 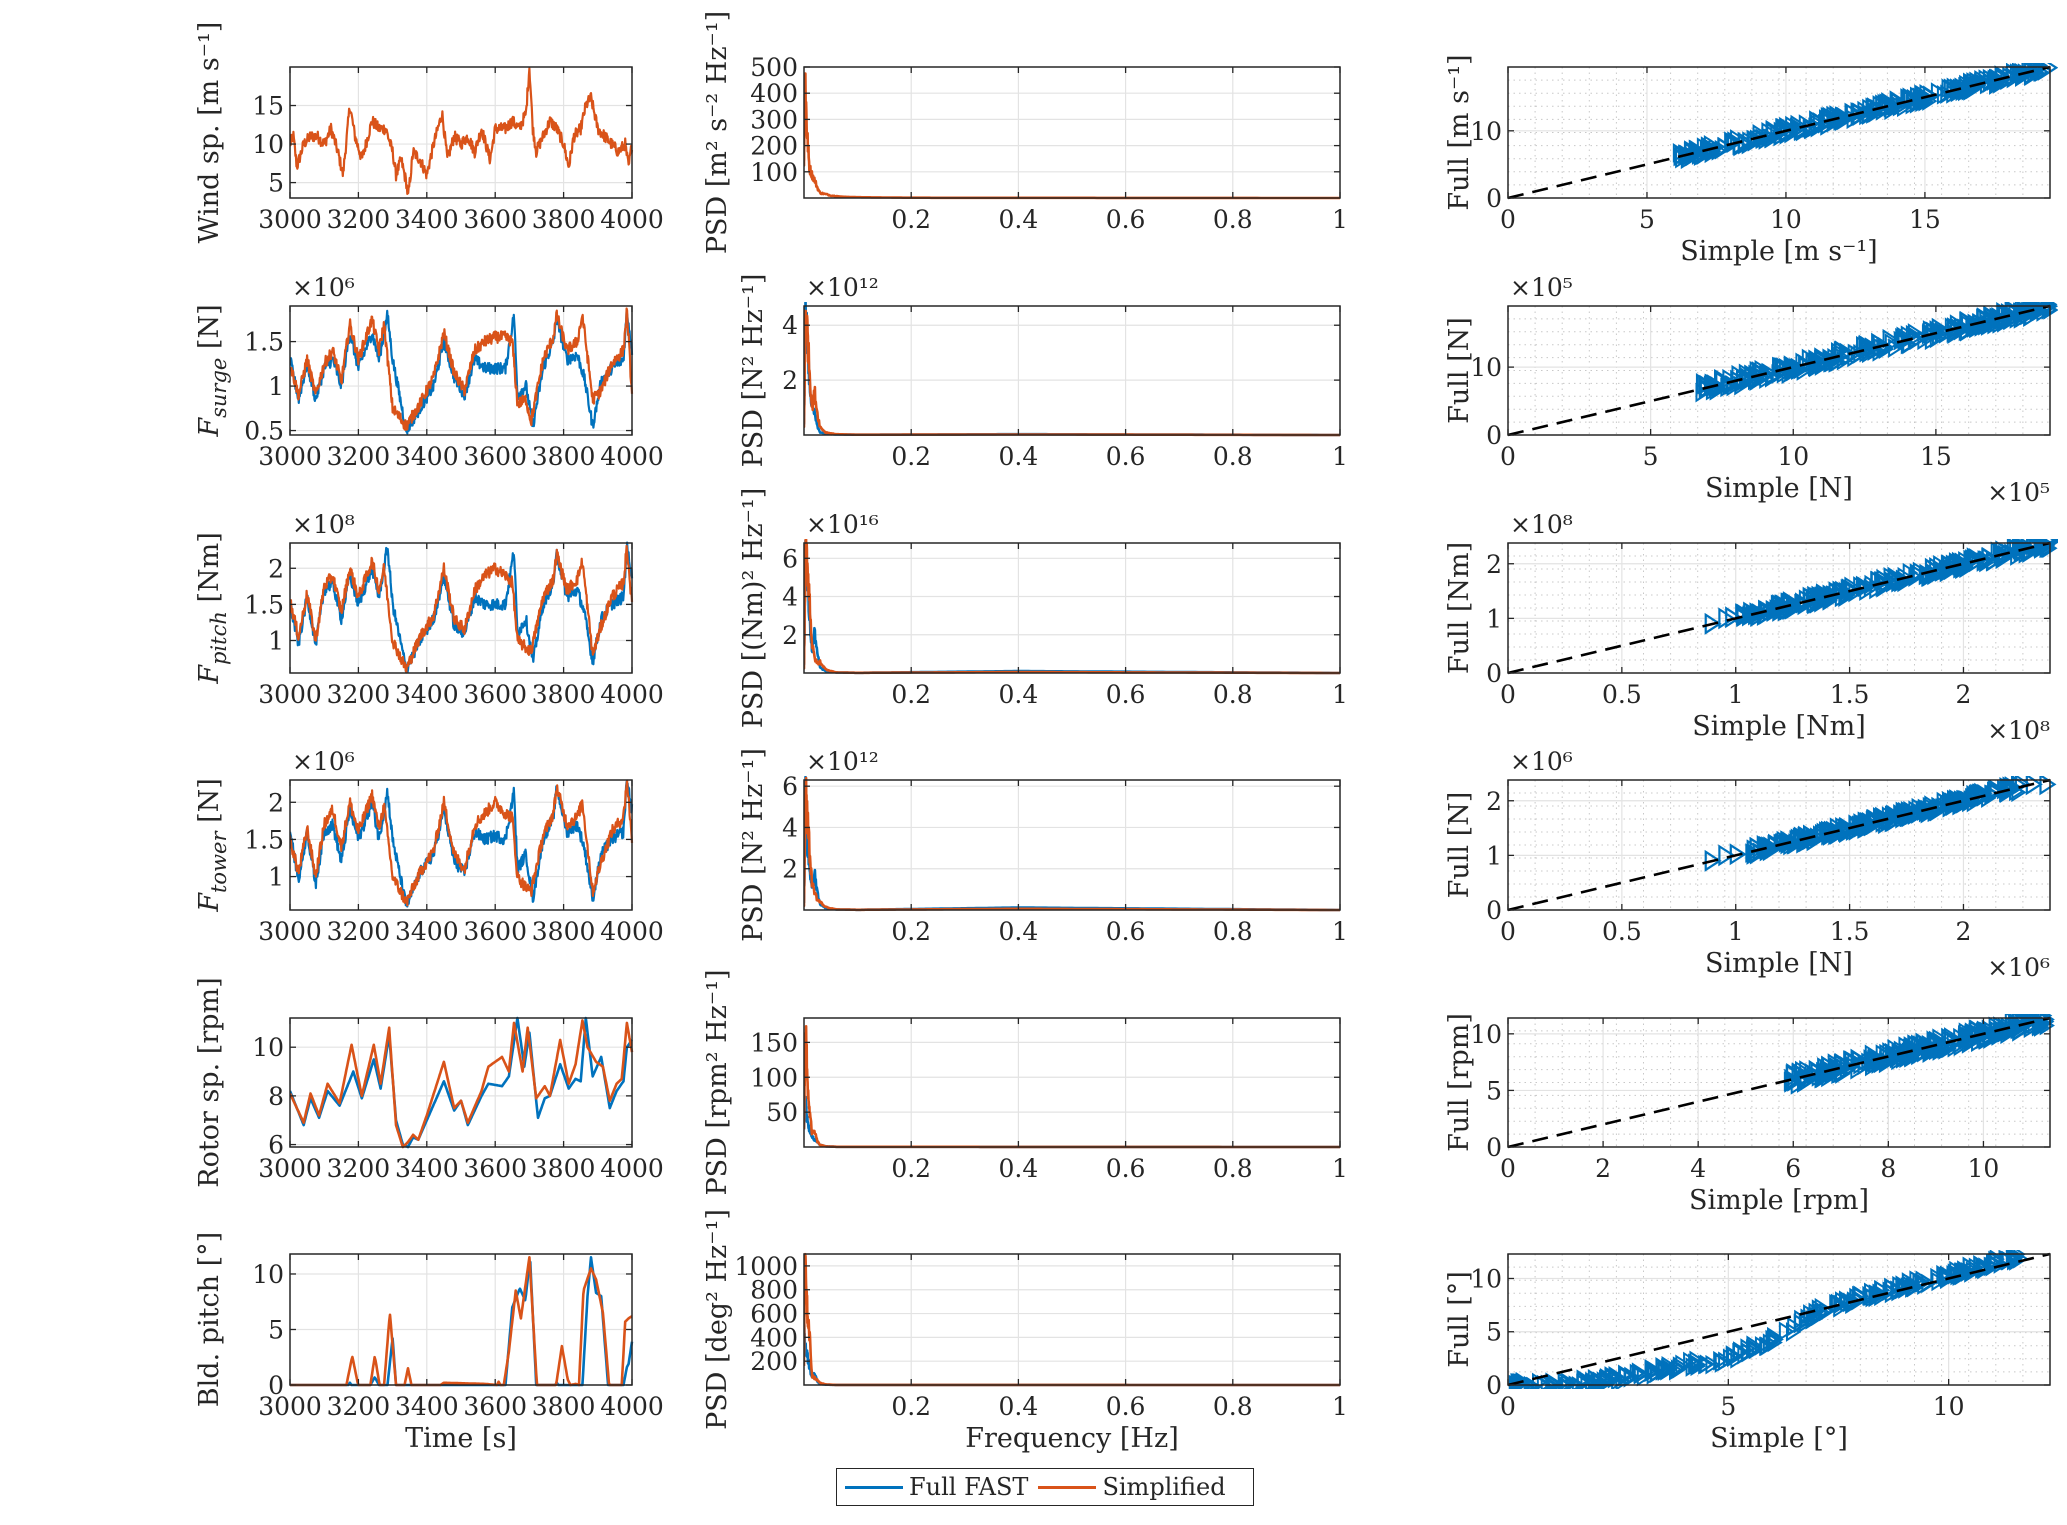 I want to click on chart-fpitch-scatter: 0 0.5 1 1.5 2 0 1 2 ×10⁸ ×10⁸ Full [Nm] Simple [Nm], so click(x=1751, y=627).